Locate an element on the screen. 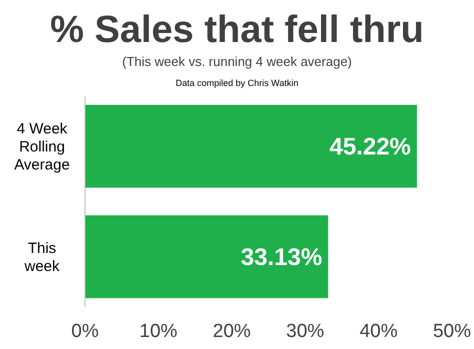 The height and width of the screenshot is (349, 474). x-tick-label: 10% is located at coordinates (158, 331).